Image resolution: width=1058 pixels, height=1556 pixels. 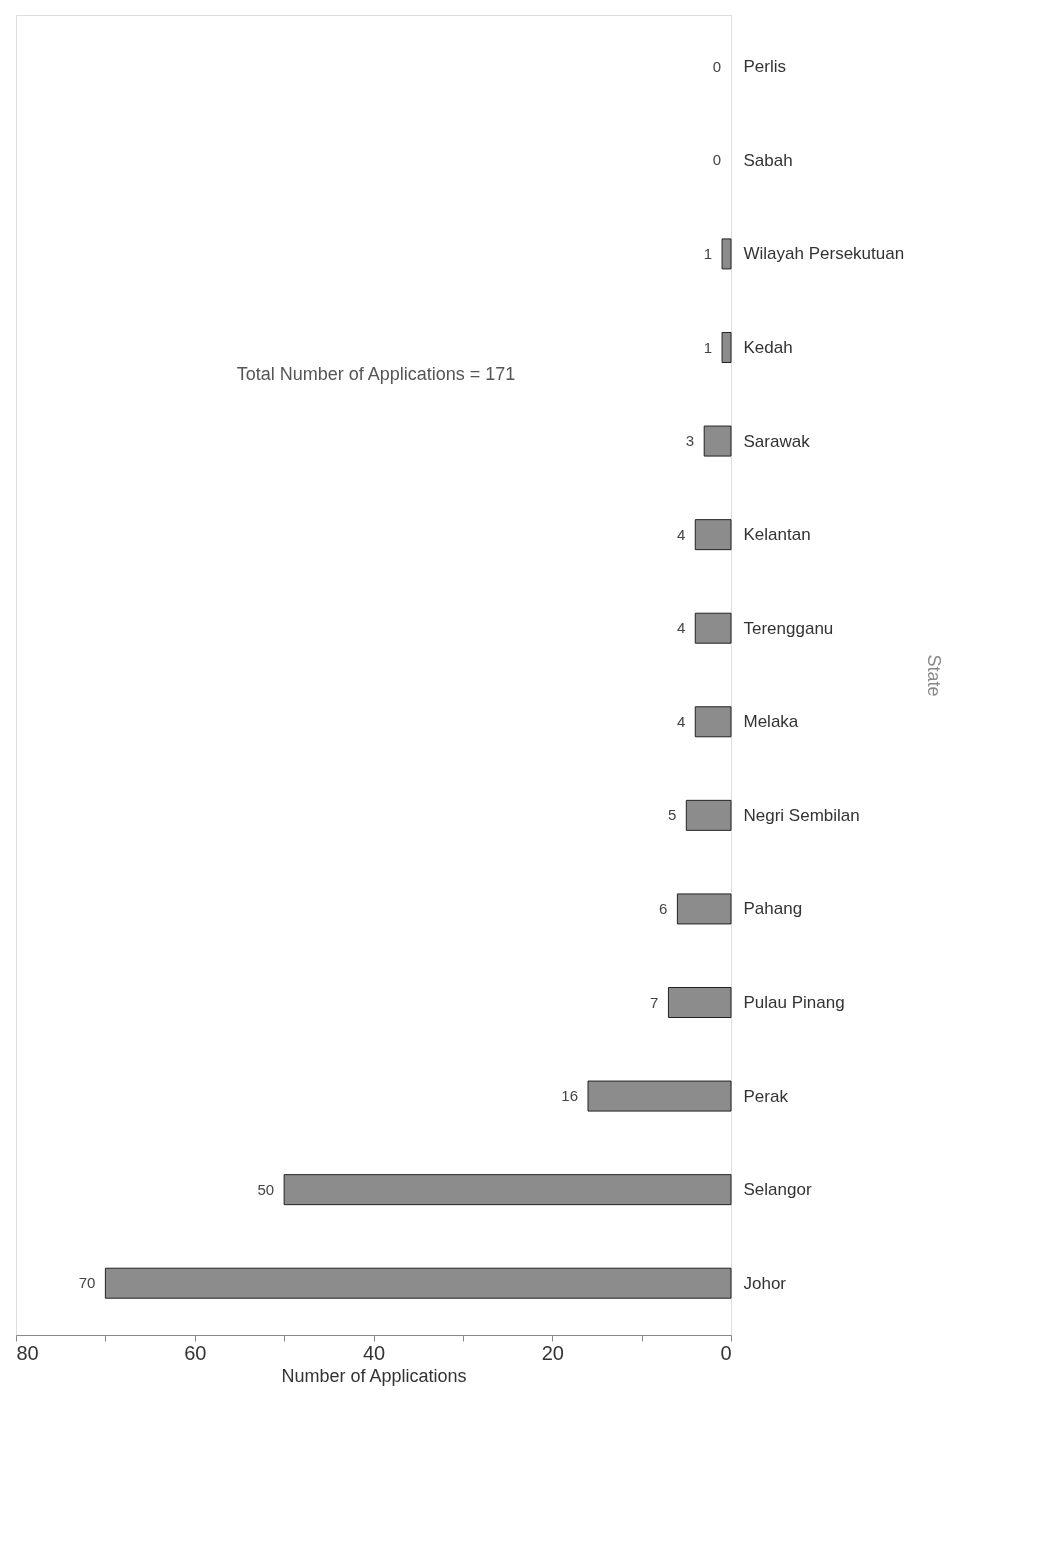 What do you see at coordinates (768, 160) in the screenshot?
I see `y-tick-label: Sabah` at bounding box center [768, 160].